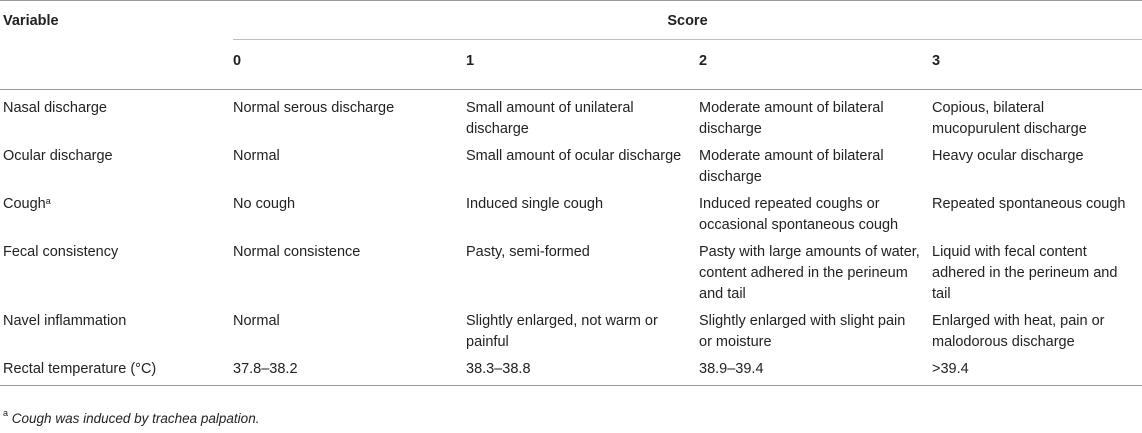 This screenshot has width=1142, height=433. Describe the element at coordinates (582, 64) in the screenshot. I see `score-level-1: 1` at that location.